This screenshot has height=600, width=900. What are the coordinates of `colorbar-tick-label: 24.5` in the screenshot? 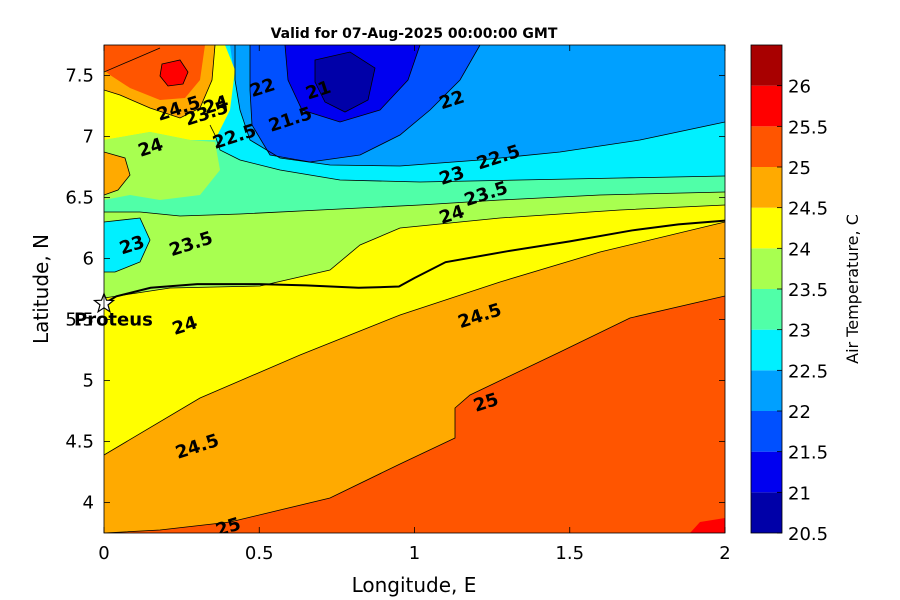 It's located at (808, 209).